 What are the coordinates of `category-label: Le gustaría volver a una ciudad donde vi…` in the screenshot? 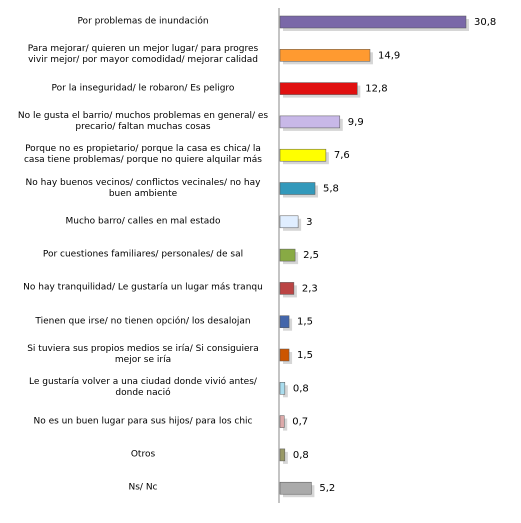 It's located at (143, 388).